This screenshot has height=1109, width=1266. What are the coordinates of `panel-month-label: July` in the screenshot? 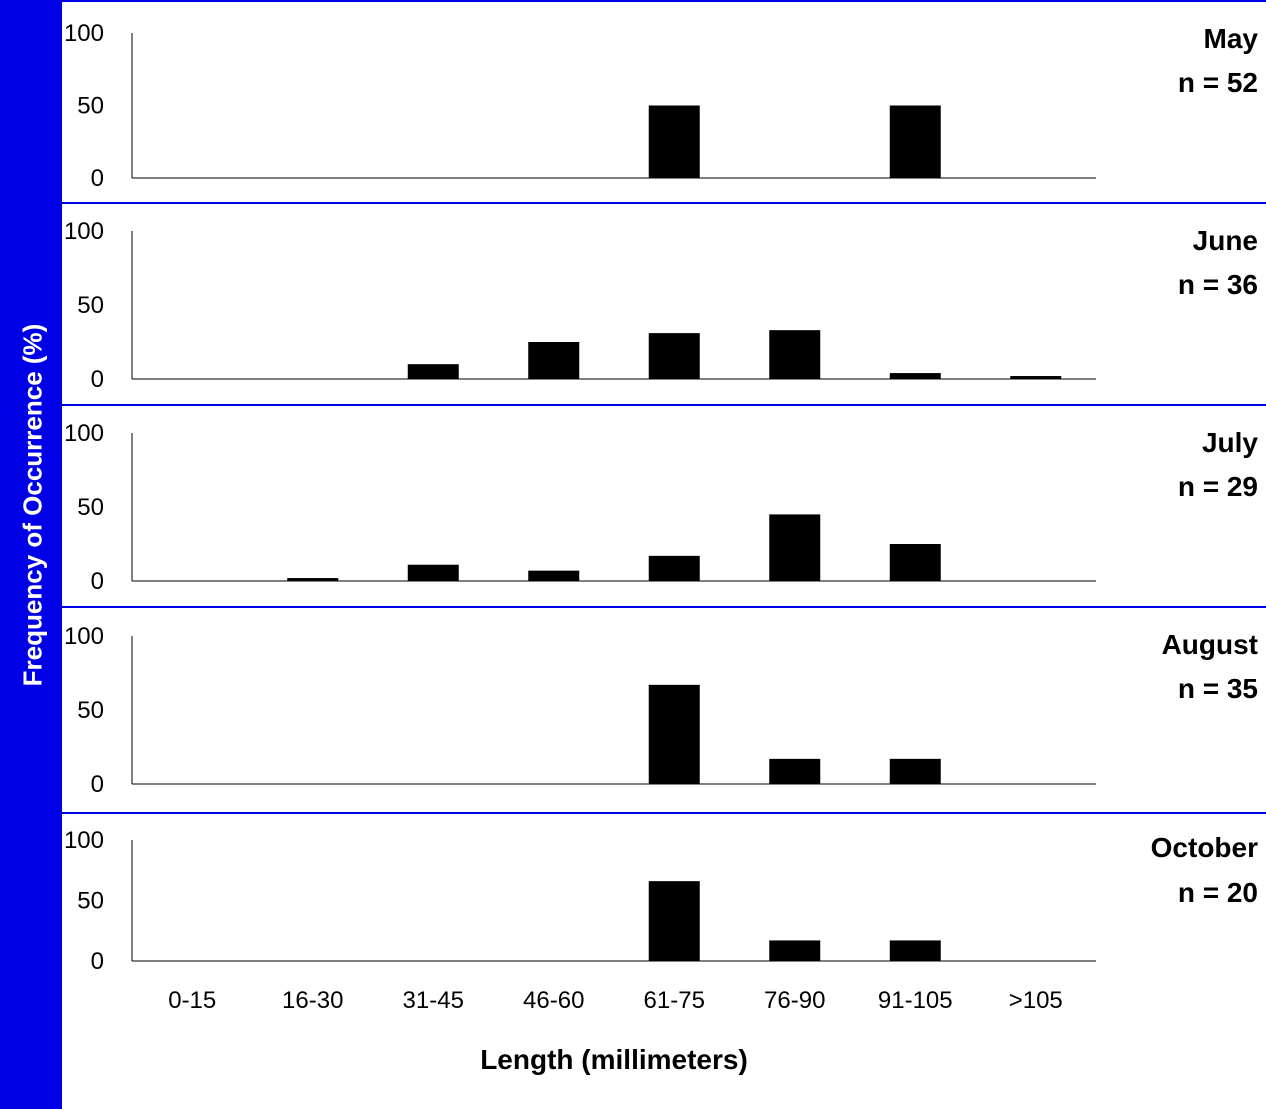 It's located at (1229, 442).